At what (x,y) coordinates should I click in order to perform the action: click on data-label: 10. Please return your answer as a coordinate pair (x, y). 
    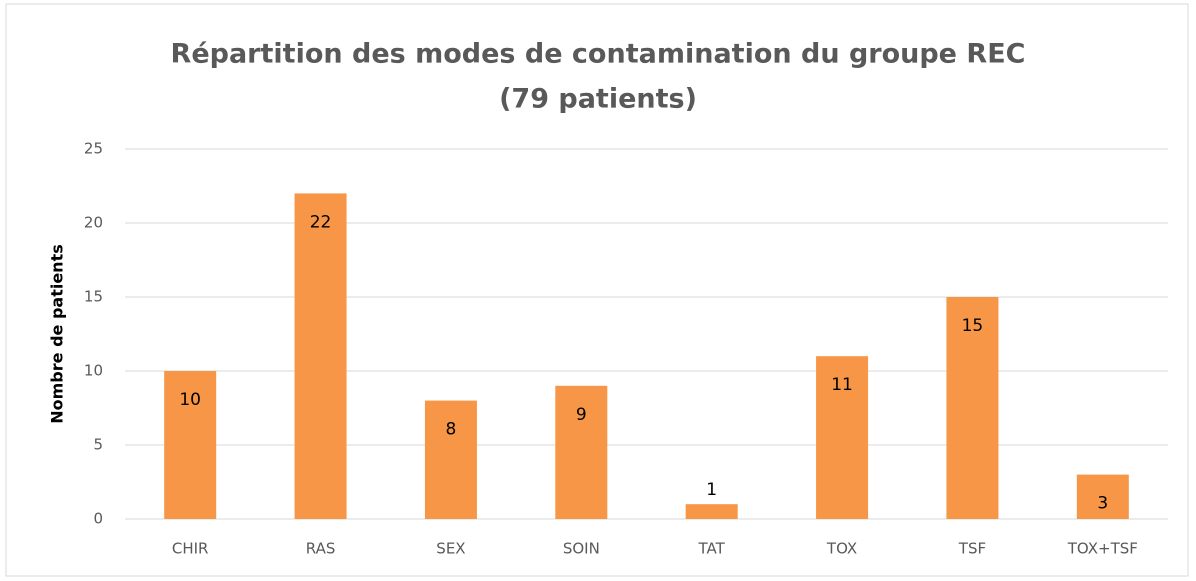
    Looking at the image, I should click on (190, 400).